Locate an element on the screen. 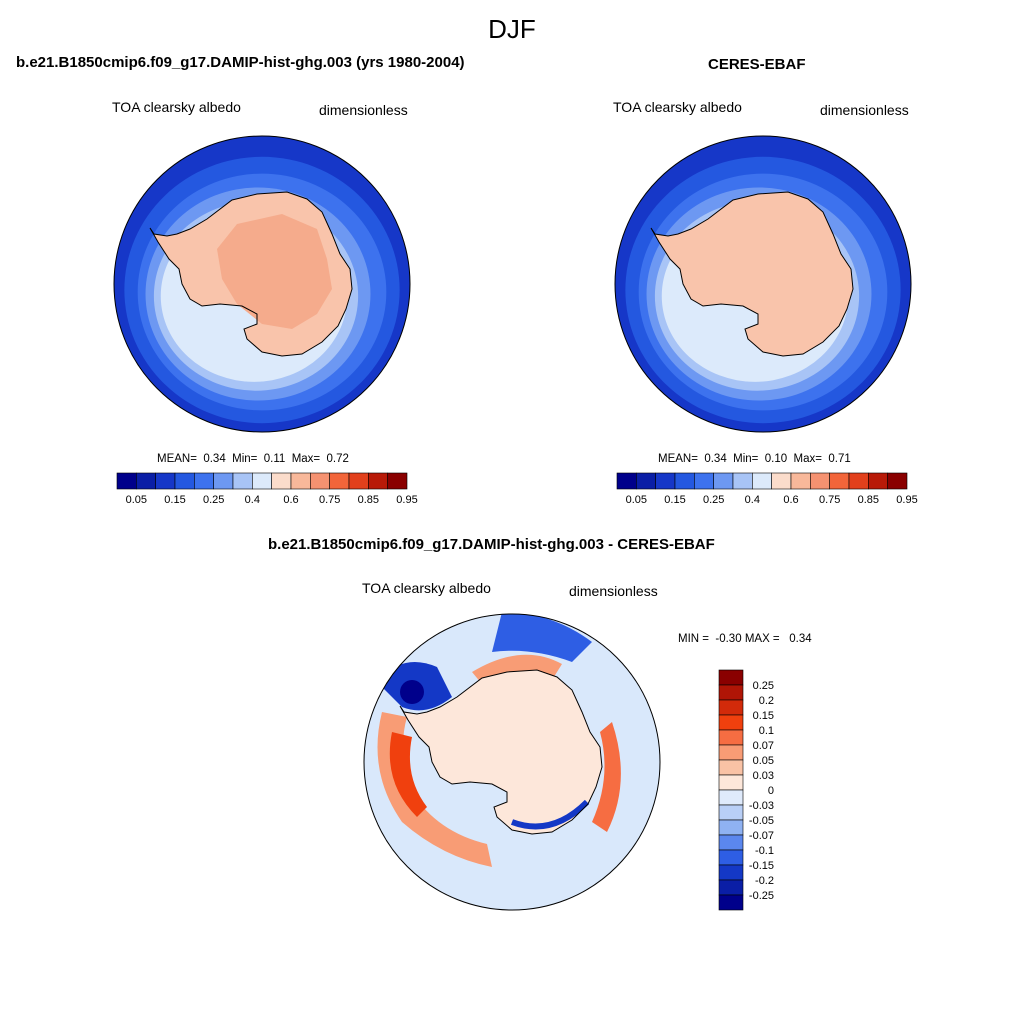  colorbar-tick-label: 0.2 is located at coordinates (766, 701).